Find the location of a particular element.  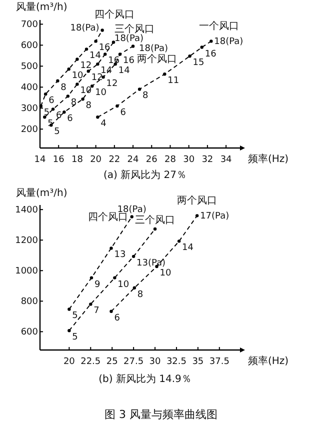

x-tick-label: 22 is located at coordinates (114, 160).